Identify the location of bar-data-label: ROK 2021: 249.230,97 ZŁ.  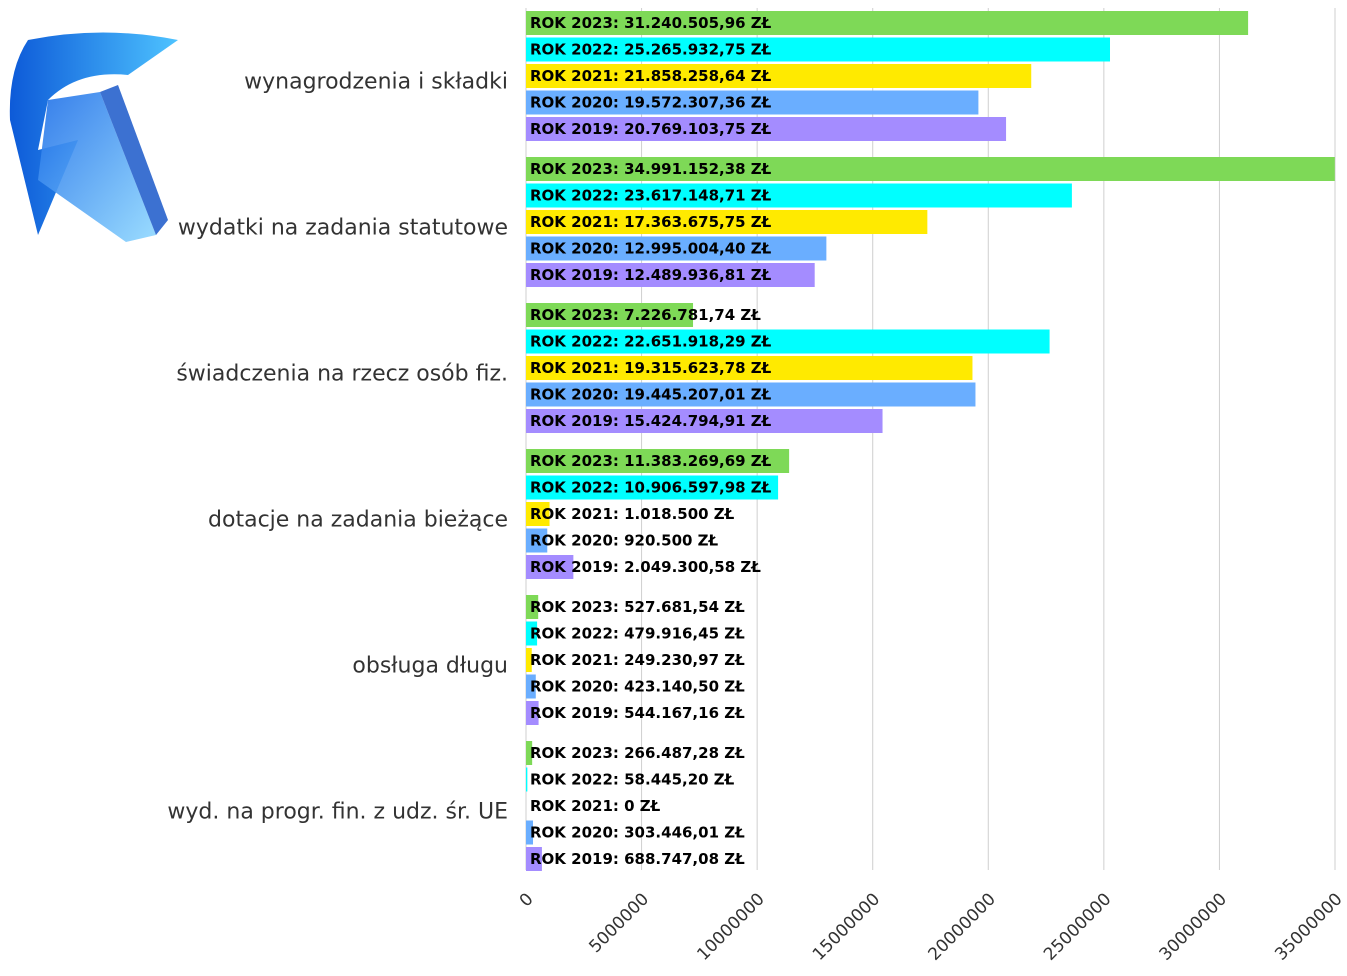
(637, 660).